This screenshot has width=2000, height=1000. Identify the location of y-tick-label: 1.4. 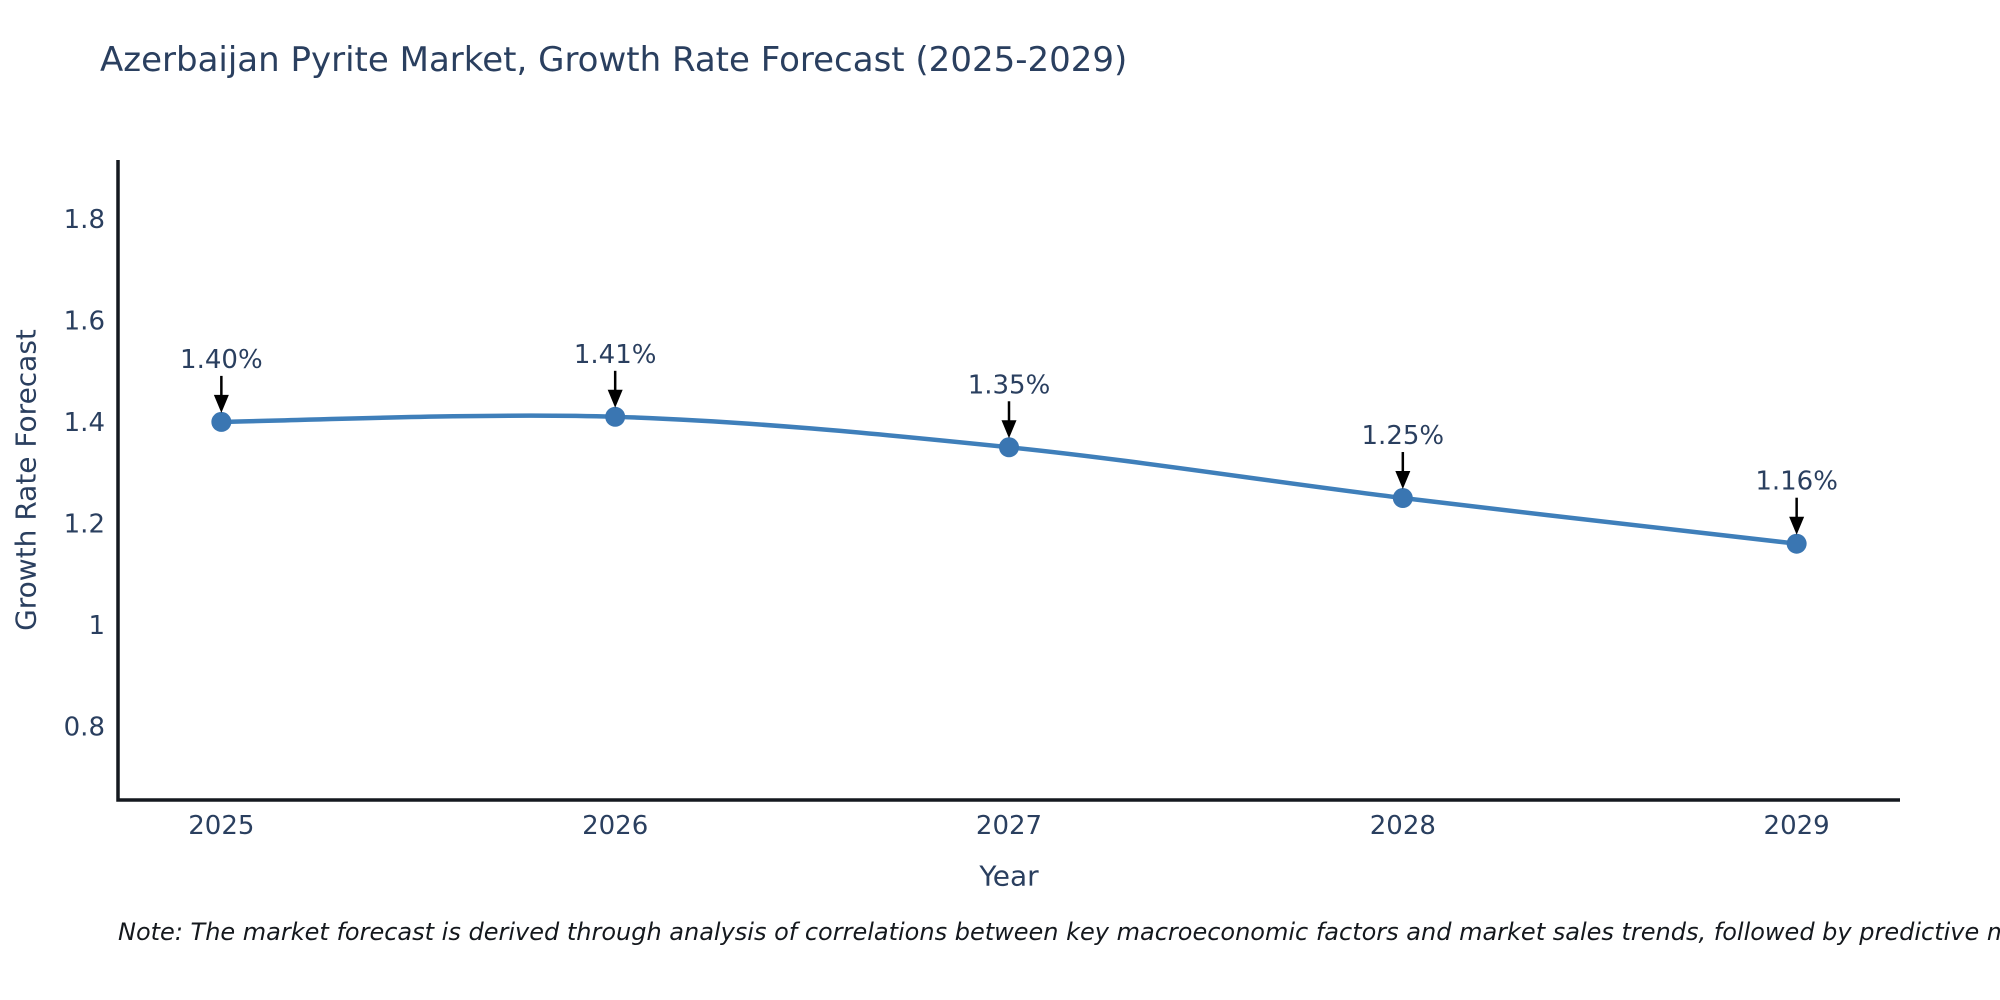
(84, 423).